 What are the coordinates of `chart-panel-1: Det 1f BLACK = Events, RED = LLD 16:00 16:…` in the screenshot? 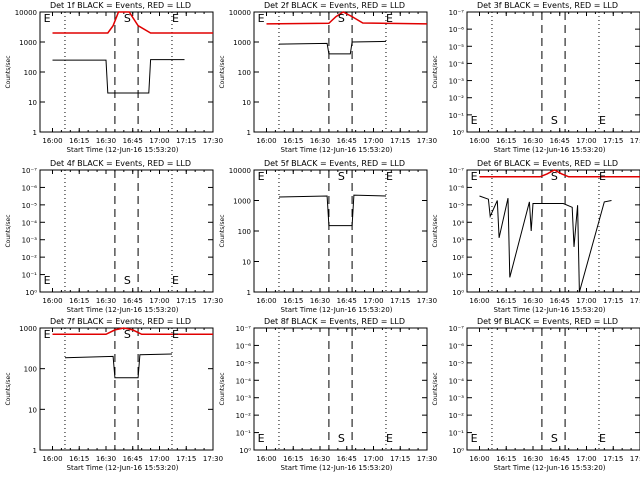 It's located at (114, 77).